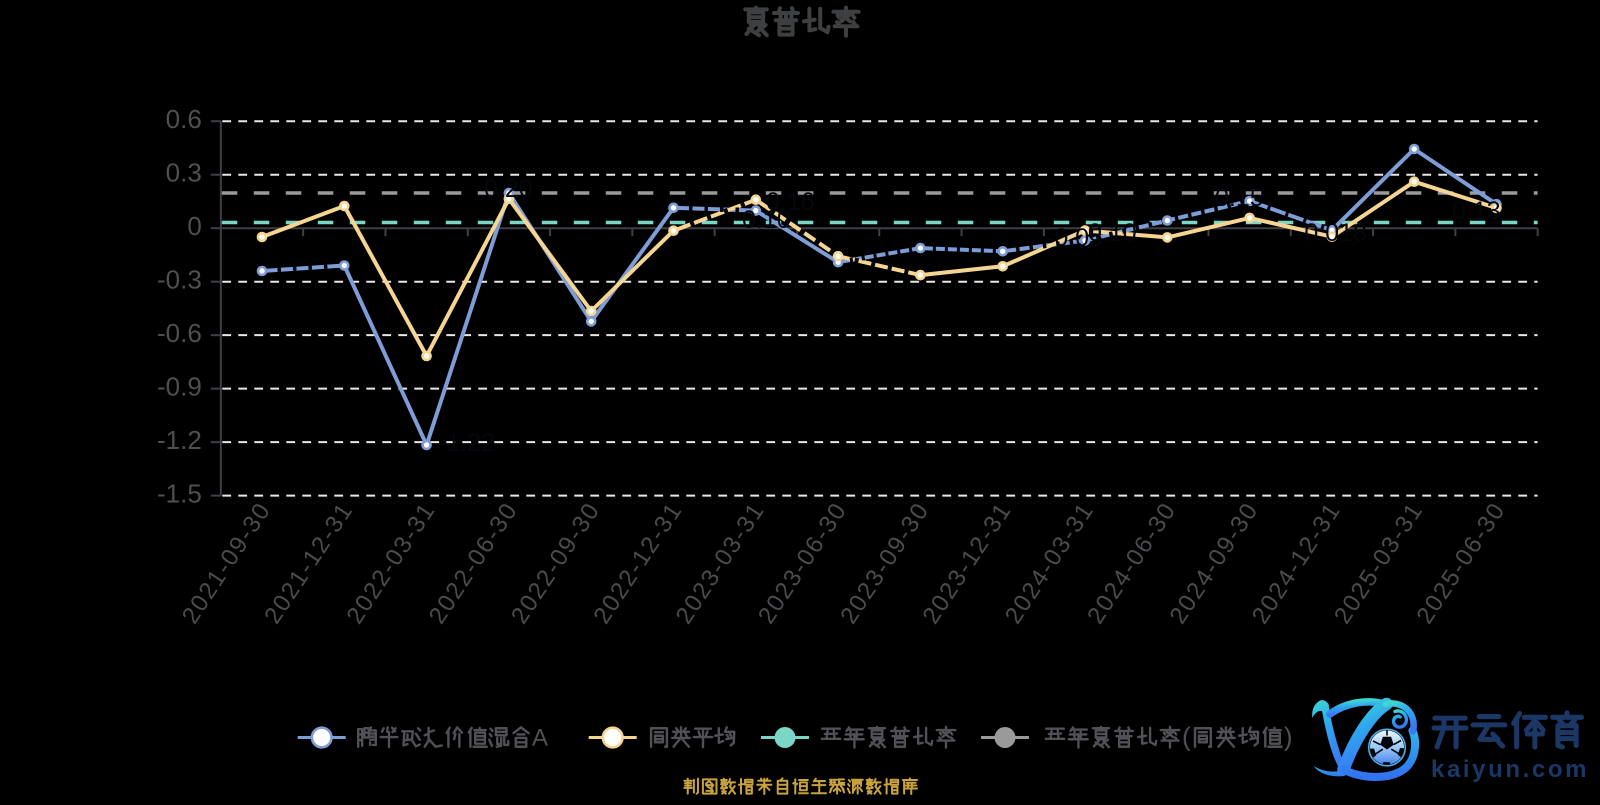 The width and height of the screenshot is (1600, 805). I want to click on svg-text: -1.5, so click(179, 494).